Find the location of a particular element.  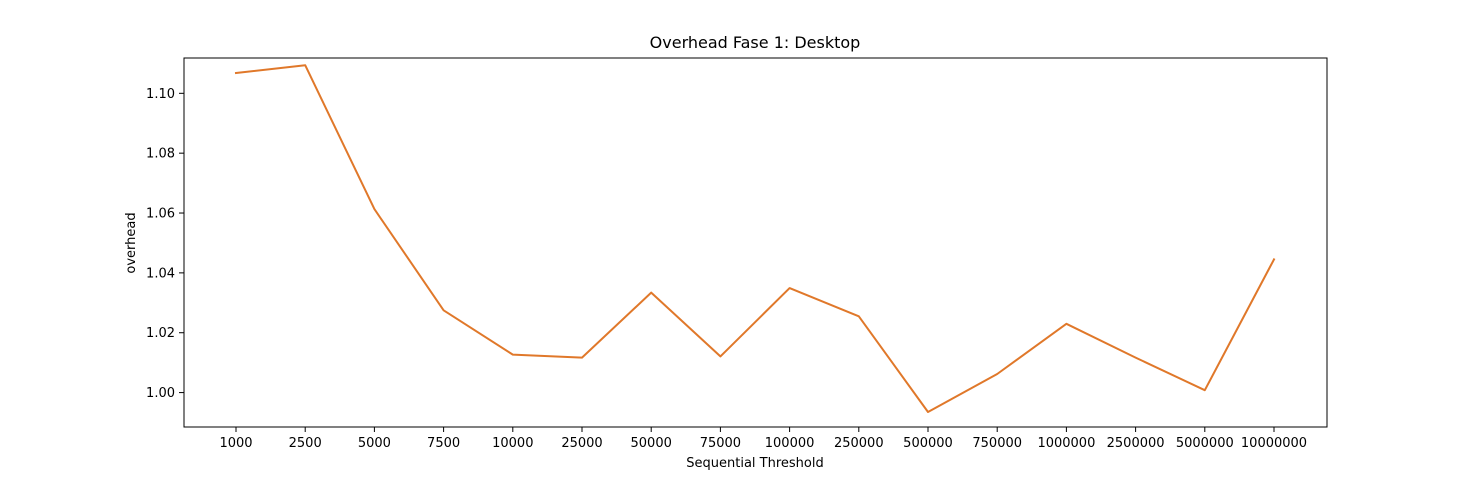

x-tick-label: 750000 is located at coordinates (997, 443).